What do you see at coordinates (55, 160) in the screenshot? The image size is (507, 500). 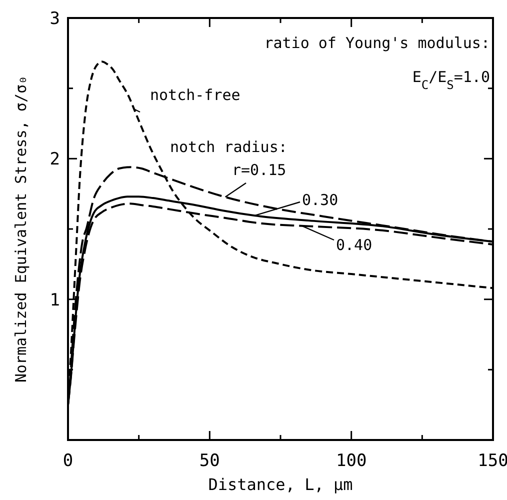 I see `y-tick-label: 2` at bounding box center [55, 160].